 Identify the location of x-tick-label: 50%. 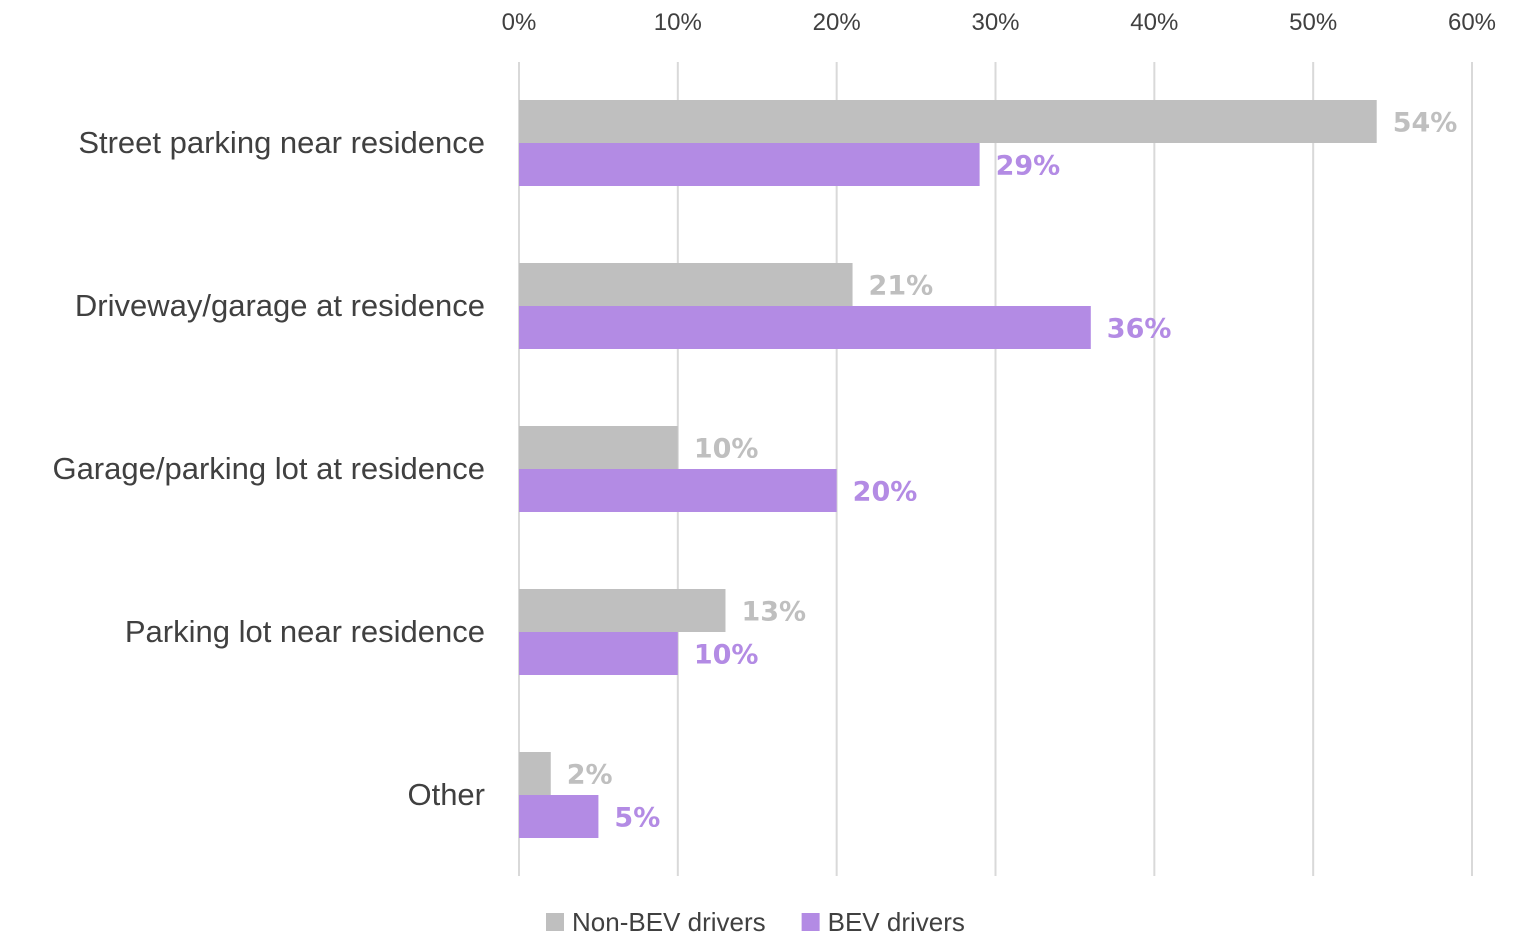
(1313, 22).